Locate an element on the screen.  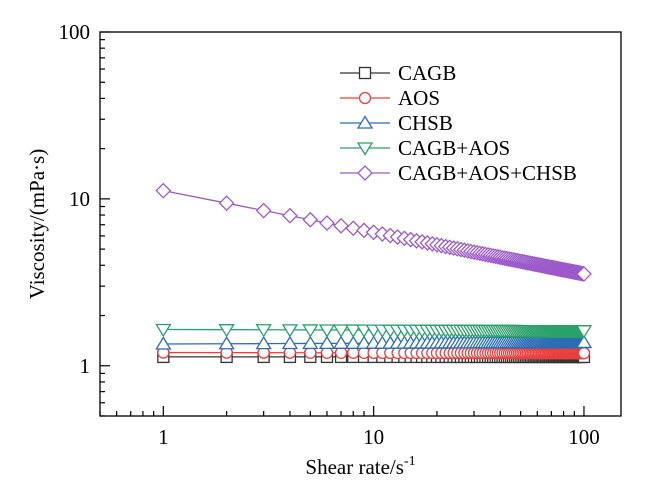
series-AOS is located at coordinates (374, 353).